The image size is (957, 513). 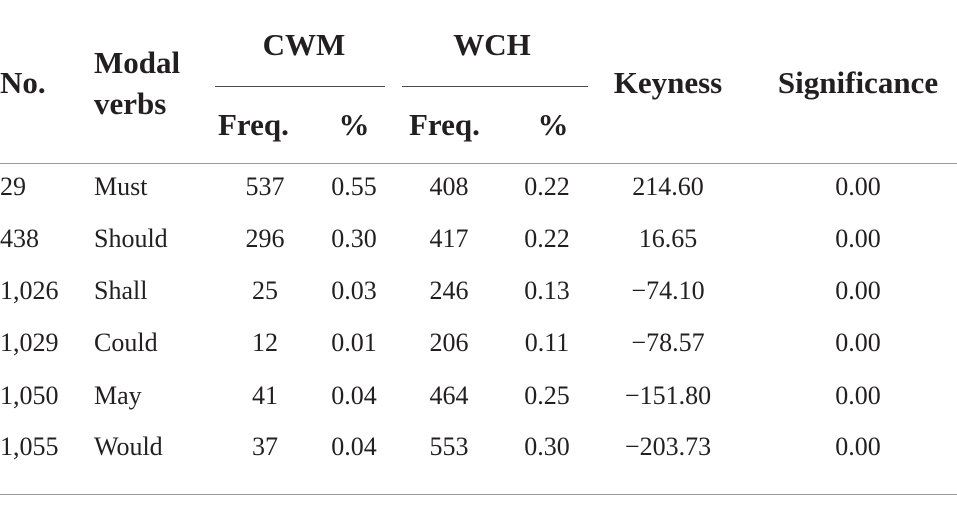 What do you see at coordinates (19, 238) in the screenshot?
I see `cell-no: 438` at bounding box center [19, 238].